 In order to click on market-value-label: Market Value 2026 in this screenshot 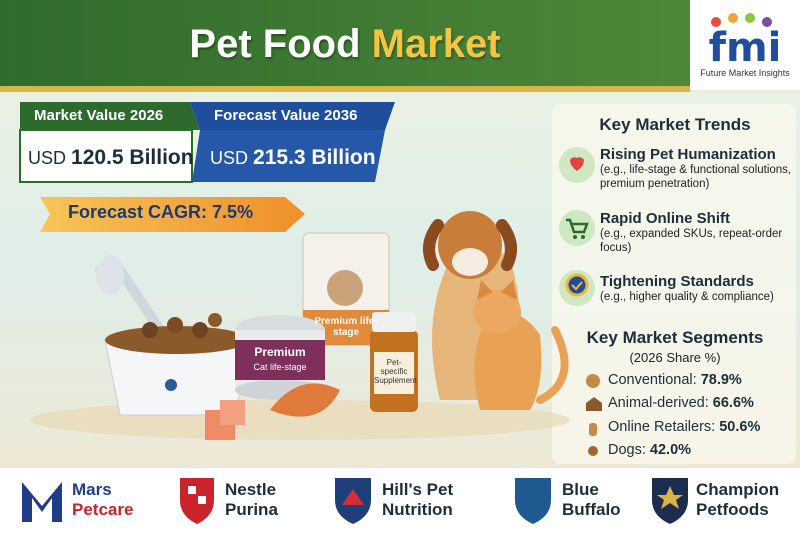, I will do `click(99, 115)`.